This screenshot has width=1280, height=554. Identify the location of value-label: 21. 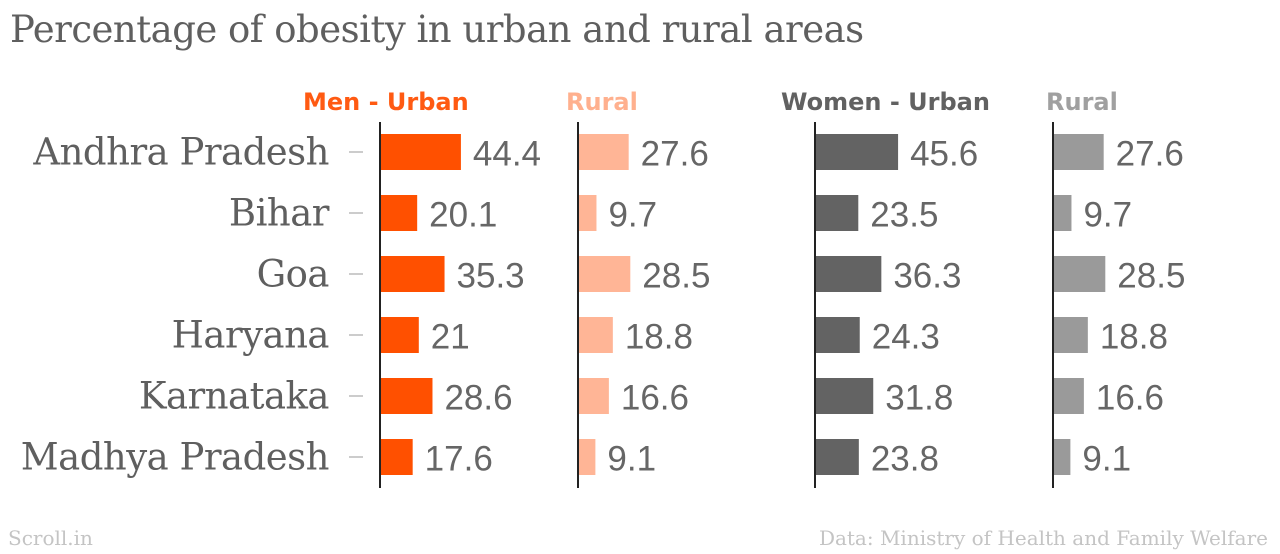
(450, 337).